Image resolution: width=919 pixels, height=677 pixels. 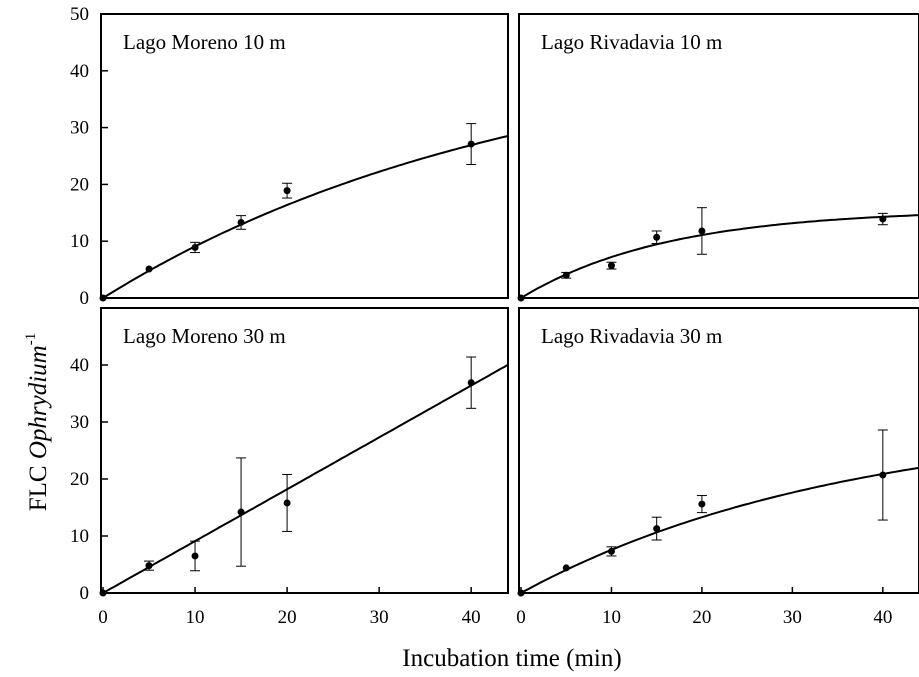 What do you see at coordinates (204, 42) in the screenshot?
I see `panel-title: Lago Moreno 10 m` at bounding box center [204, 42].